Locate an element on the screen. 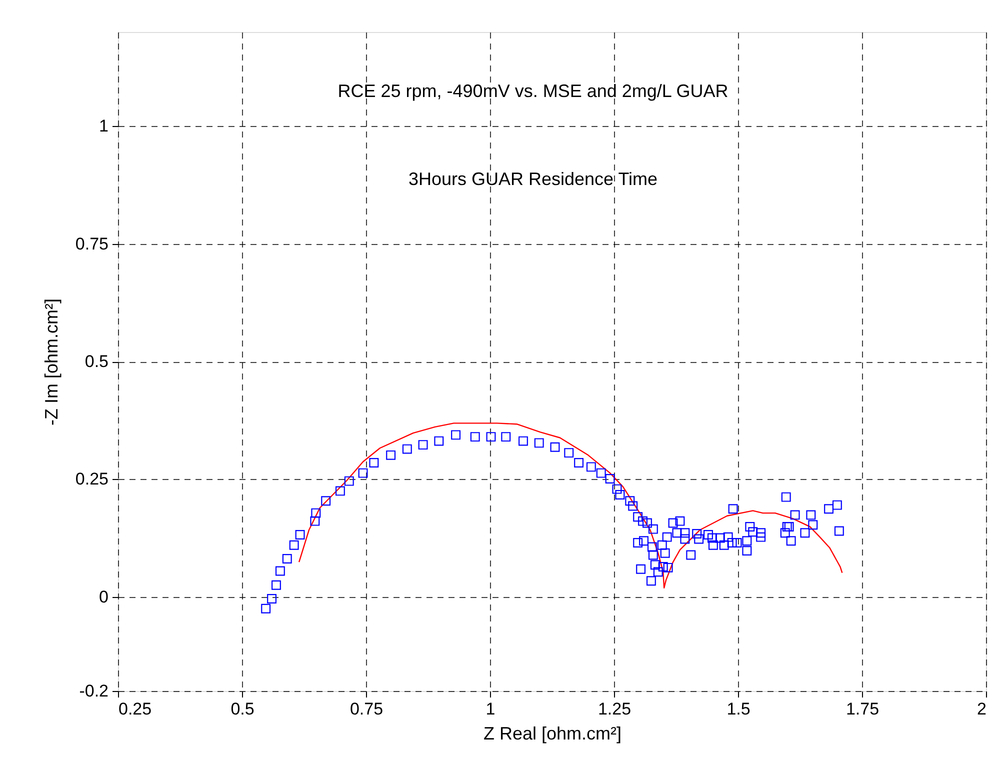 The width and height of the screenshot is (996, 773). x-tick-label: 0.5 is located at coordinates (242, 709).